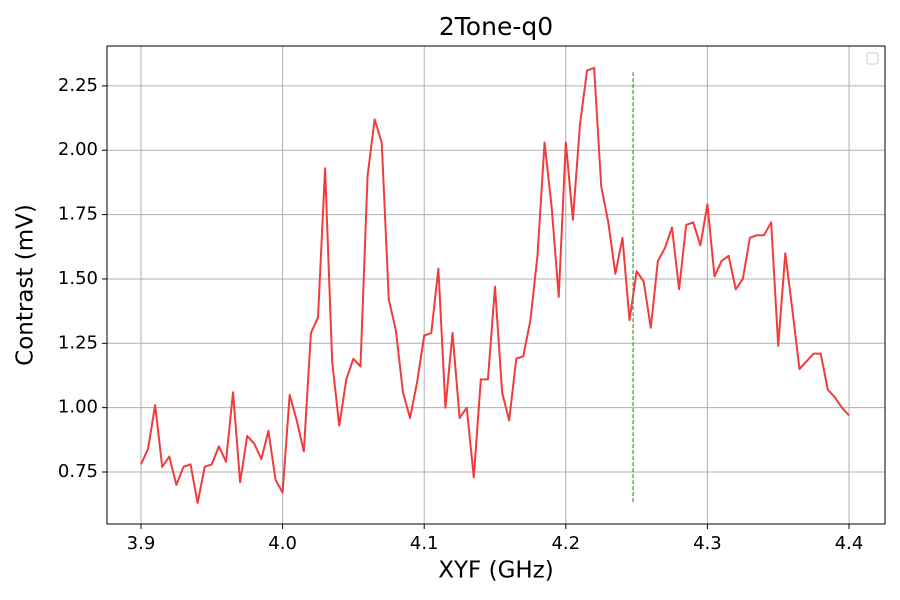 The image size is (900, 600). Describe the element at coordinates (78, 149) in the screenshot. I see `y-tick-label: 2.00` at that location.